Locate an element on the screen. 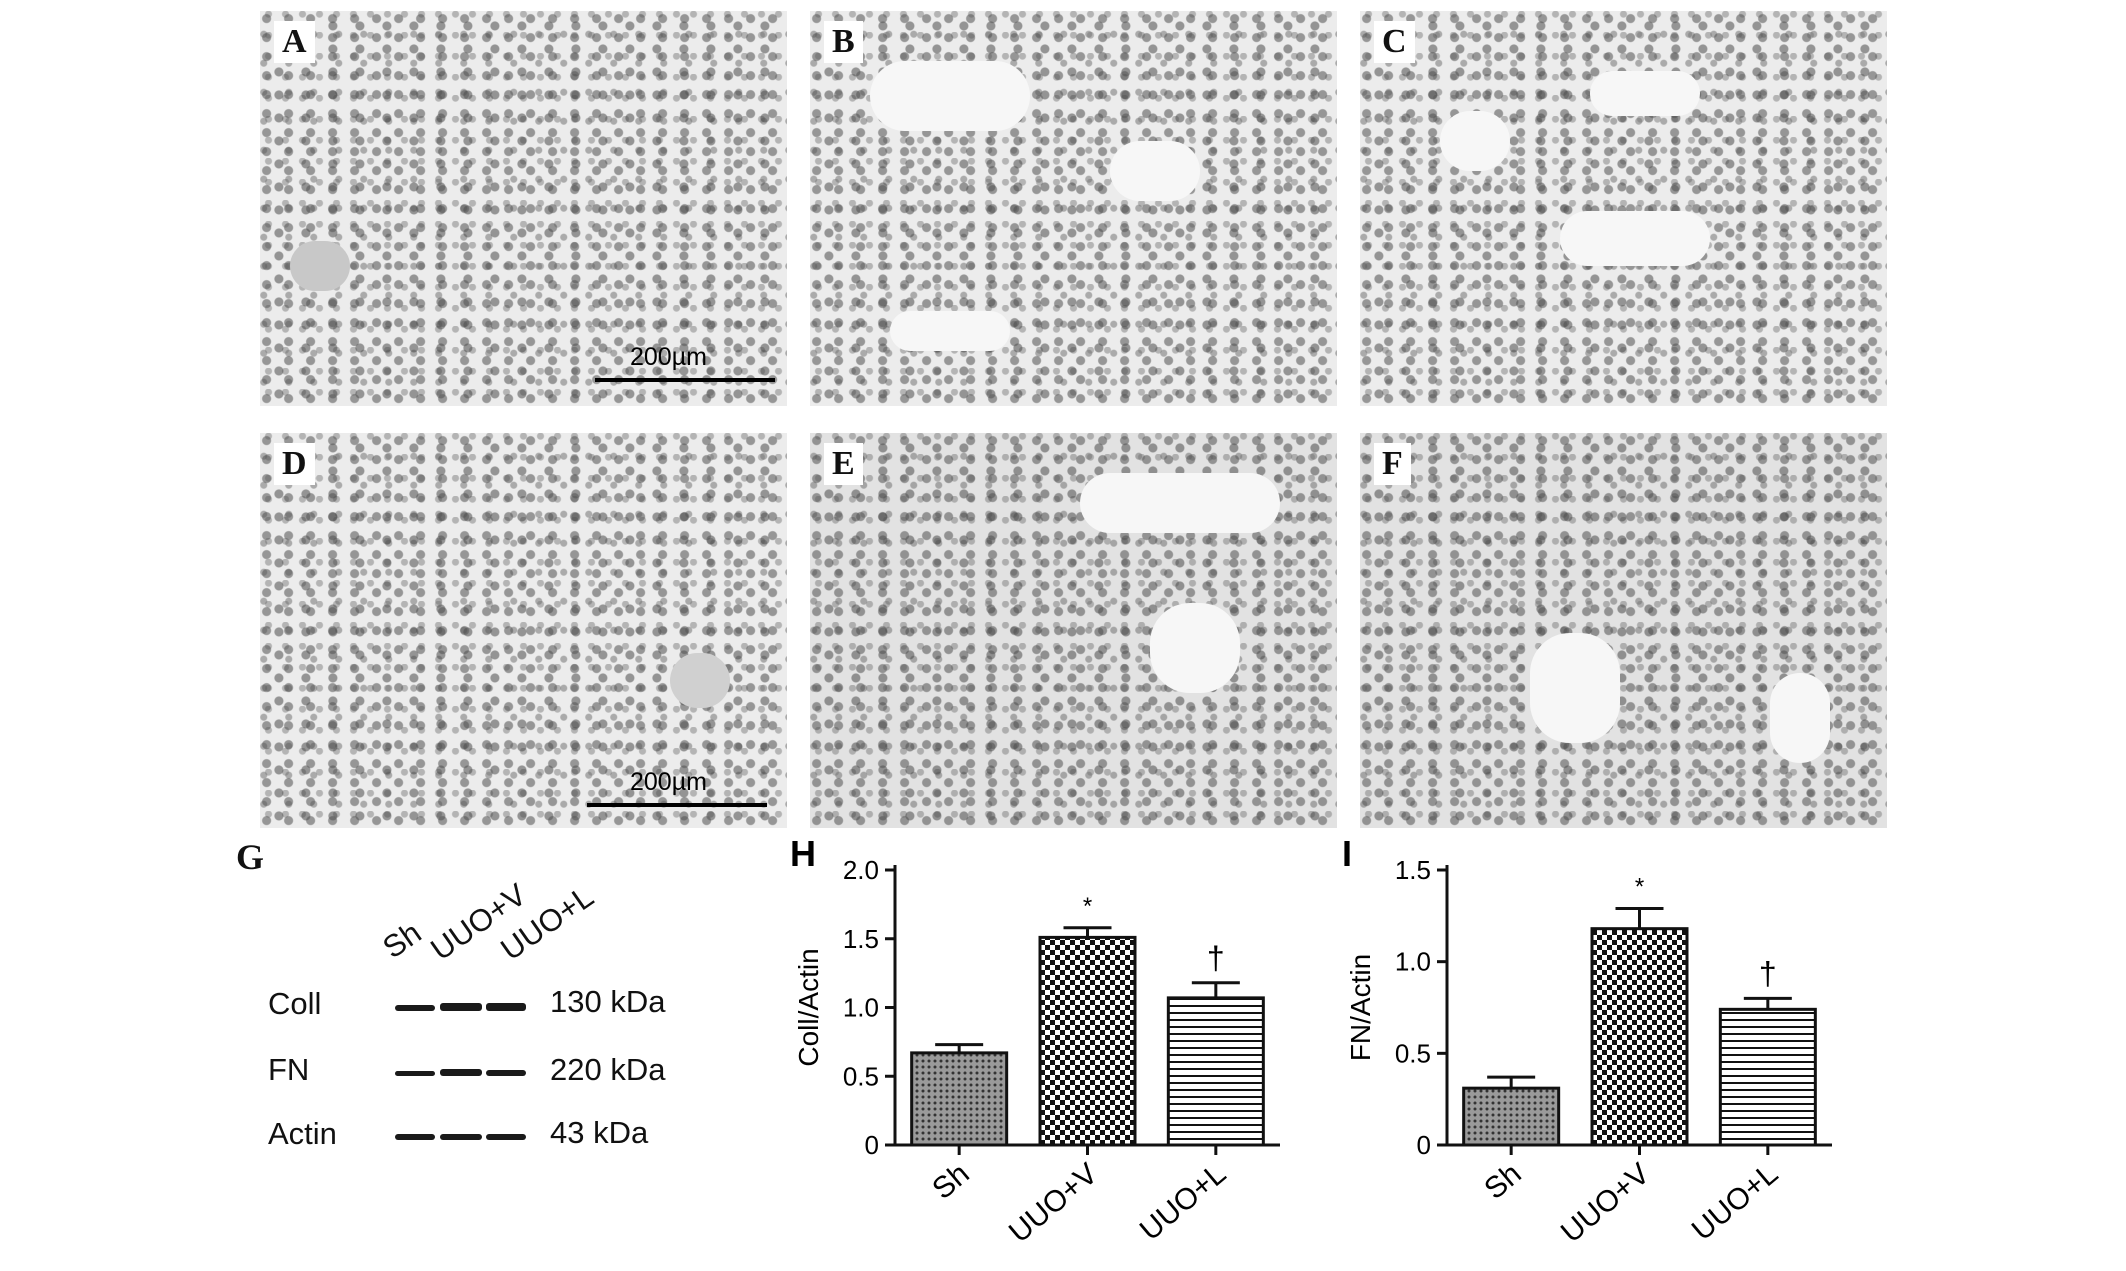  band-coll-sh is located at coordinates (415, 1008).